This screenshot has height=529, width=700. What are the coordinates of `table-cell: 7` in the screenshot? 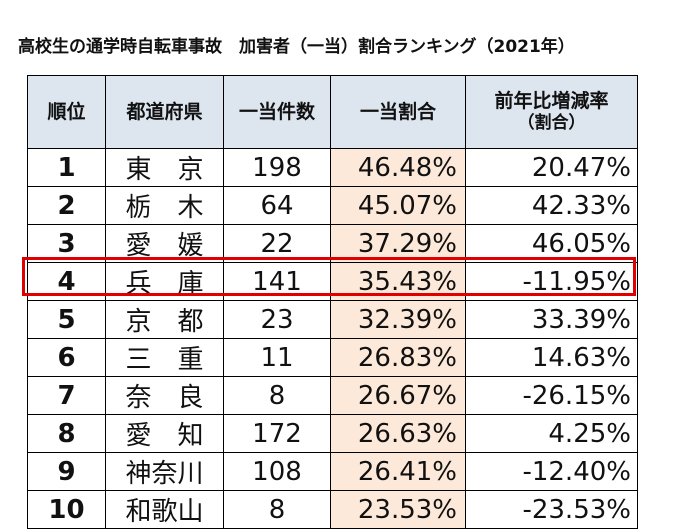 It's located at (66, 395).